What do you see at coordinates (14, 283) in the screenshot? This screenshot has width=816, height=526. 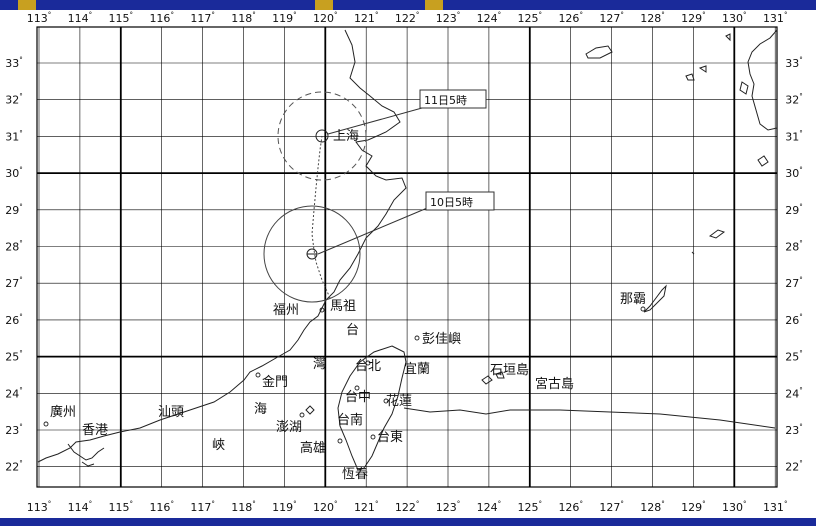 I see `lat-tick-label-left: 27°` at bounding box center [14, 283].